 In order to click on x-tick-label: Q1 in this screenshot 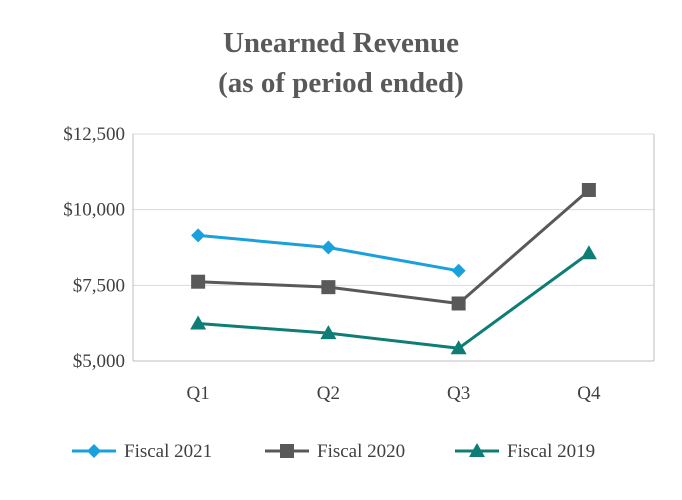, I will do `click(198, 393)`.